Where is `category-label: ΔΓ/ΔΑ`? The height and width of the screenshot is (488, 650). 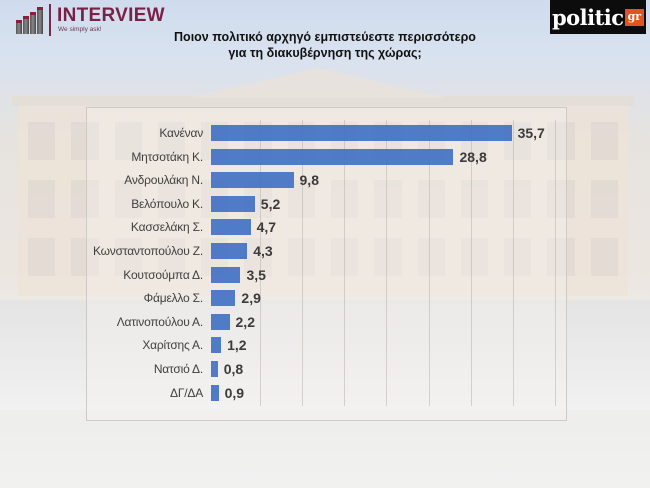
category-label: ΔΓ/ΔΑ is located at coordinates (186, 392).